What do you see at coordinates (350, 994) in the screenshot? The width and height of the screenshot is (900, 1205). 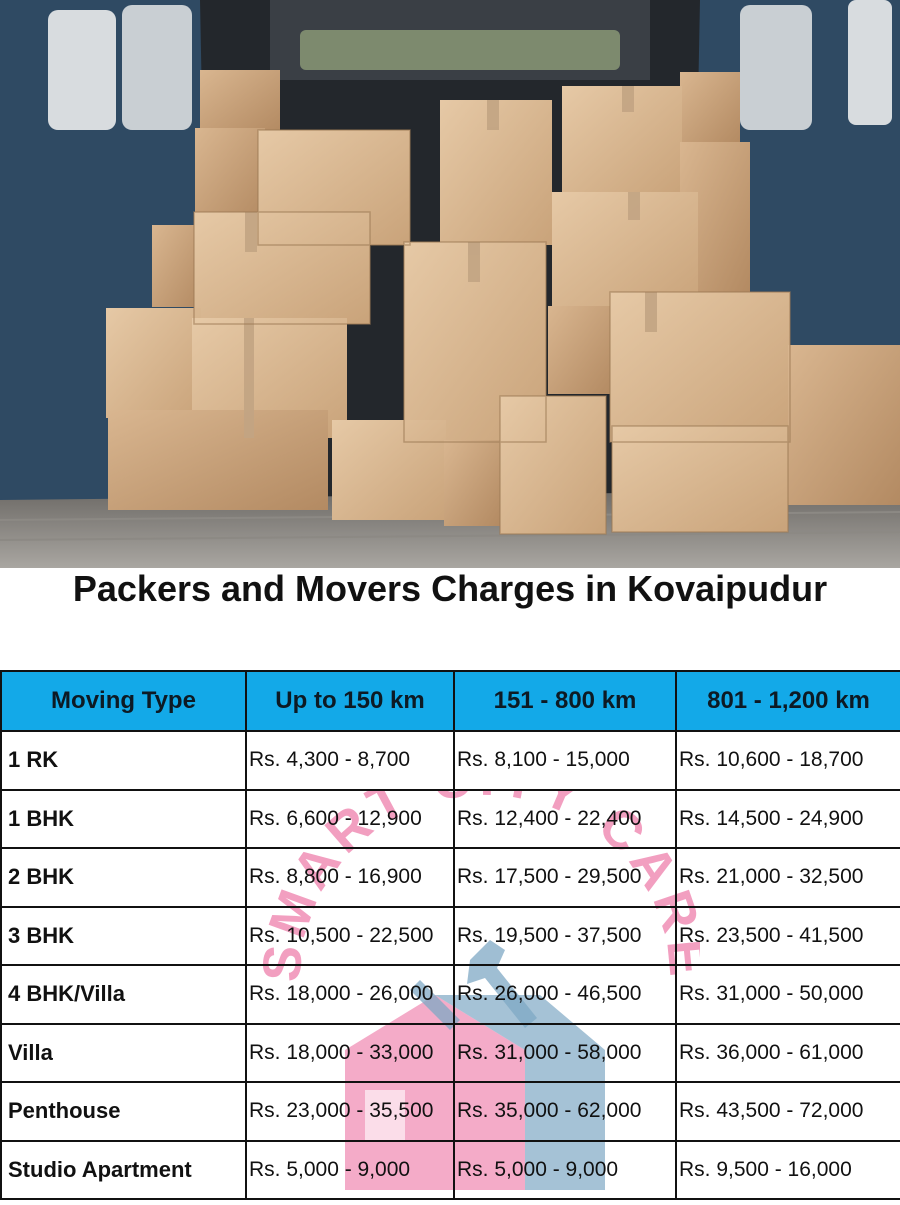 I see `price-cell: Rs. 18,000 - 26,000` at bounding box center [350, 994].